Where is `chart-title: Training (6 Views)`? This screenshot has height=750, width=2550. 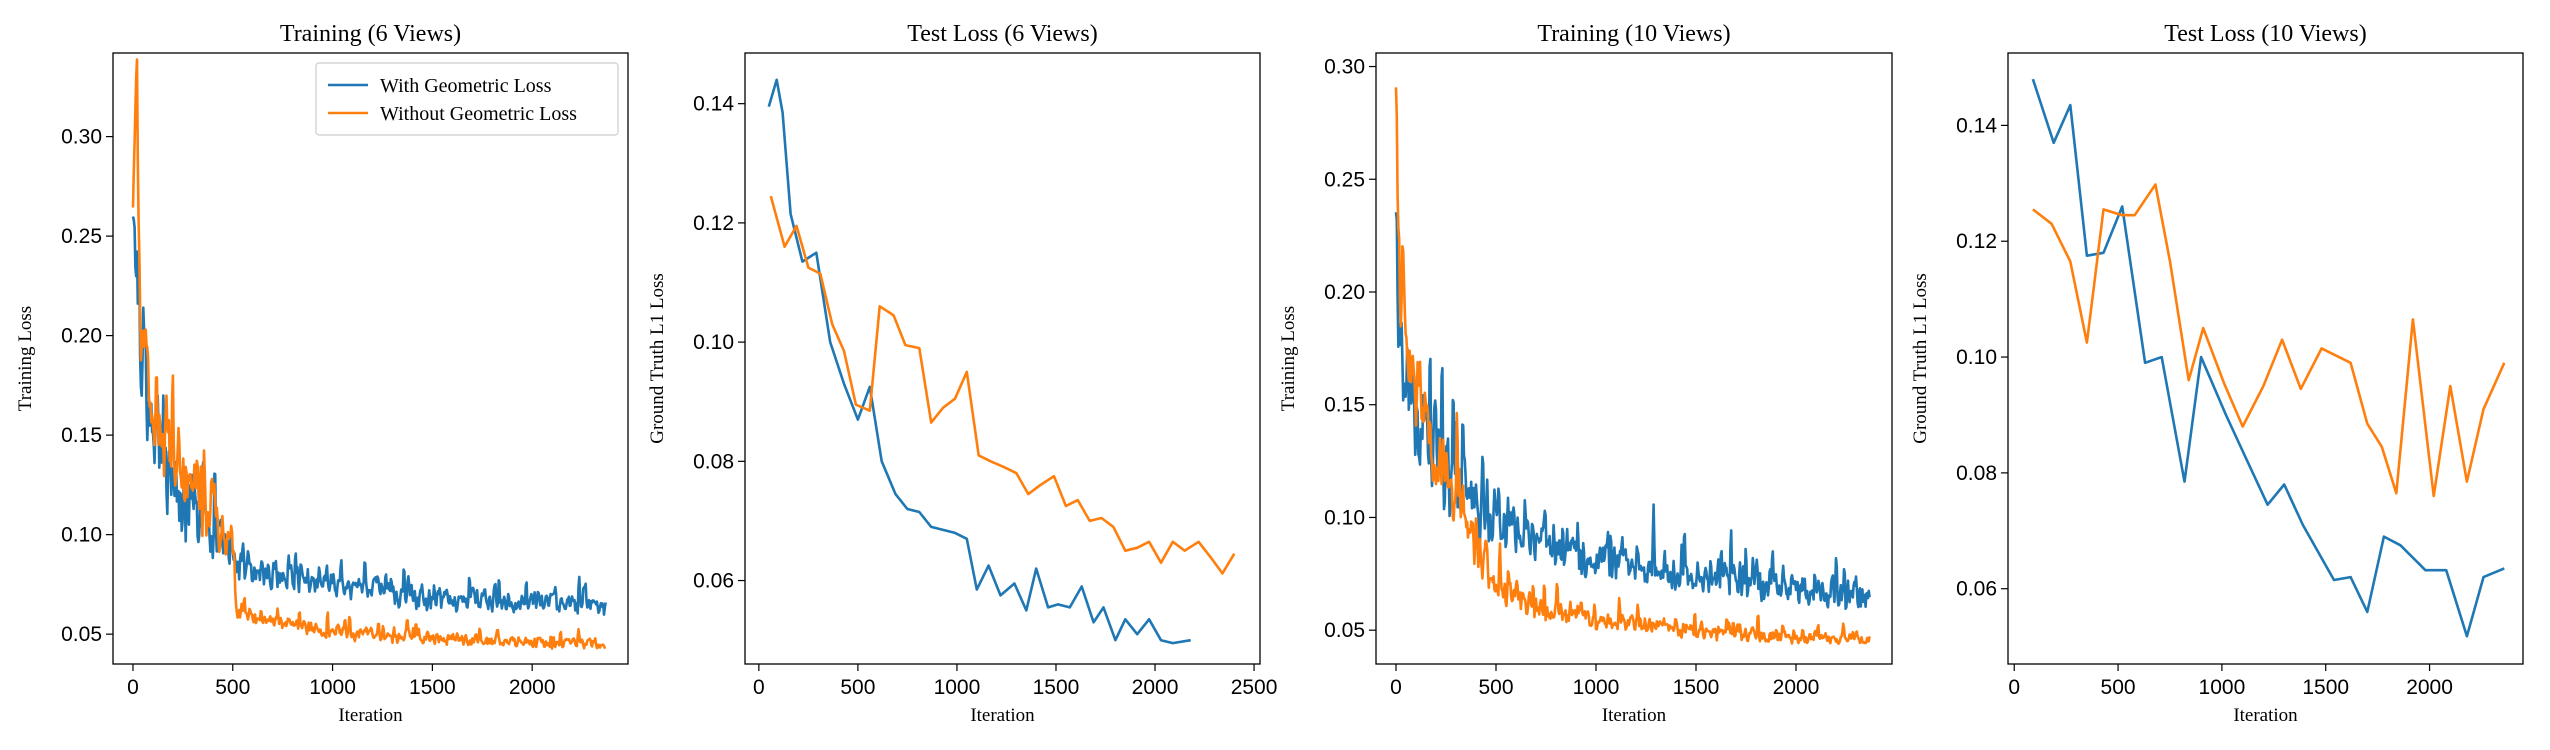 chart-title: Training (6 Views) is located at coordinates (370, 34).